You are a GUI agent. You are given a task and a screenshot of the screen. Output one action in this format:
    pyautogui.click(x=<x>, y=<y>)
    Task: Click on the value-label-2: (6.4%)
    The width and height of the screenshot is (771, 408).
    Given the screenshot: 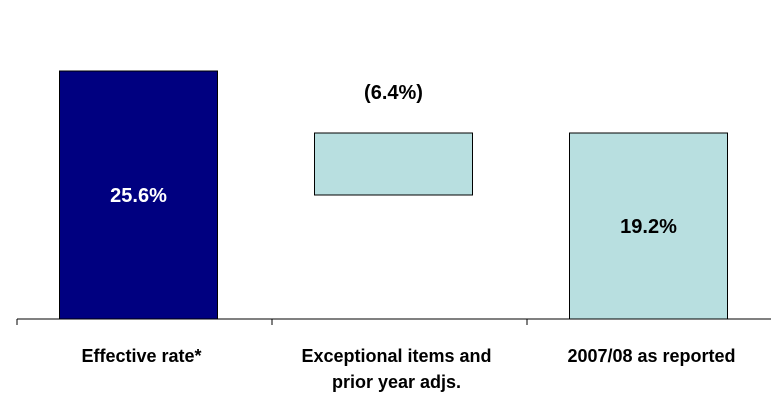 What is the action you would take?
    pyautogui.click(x=393, y=93)
    